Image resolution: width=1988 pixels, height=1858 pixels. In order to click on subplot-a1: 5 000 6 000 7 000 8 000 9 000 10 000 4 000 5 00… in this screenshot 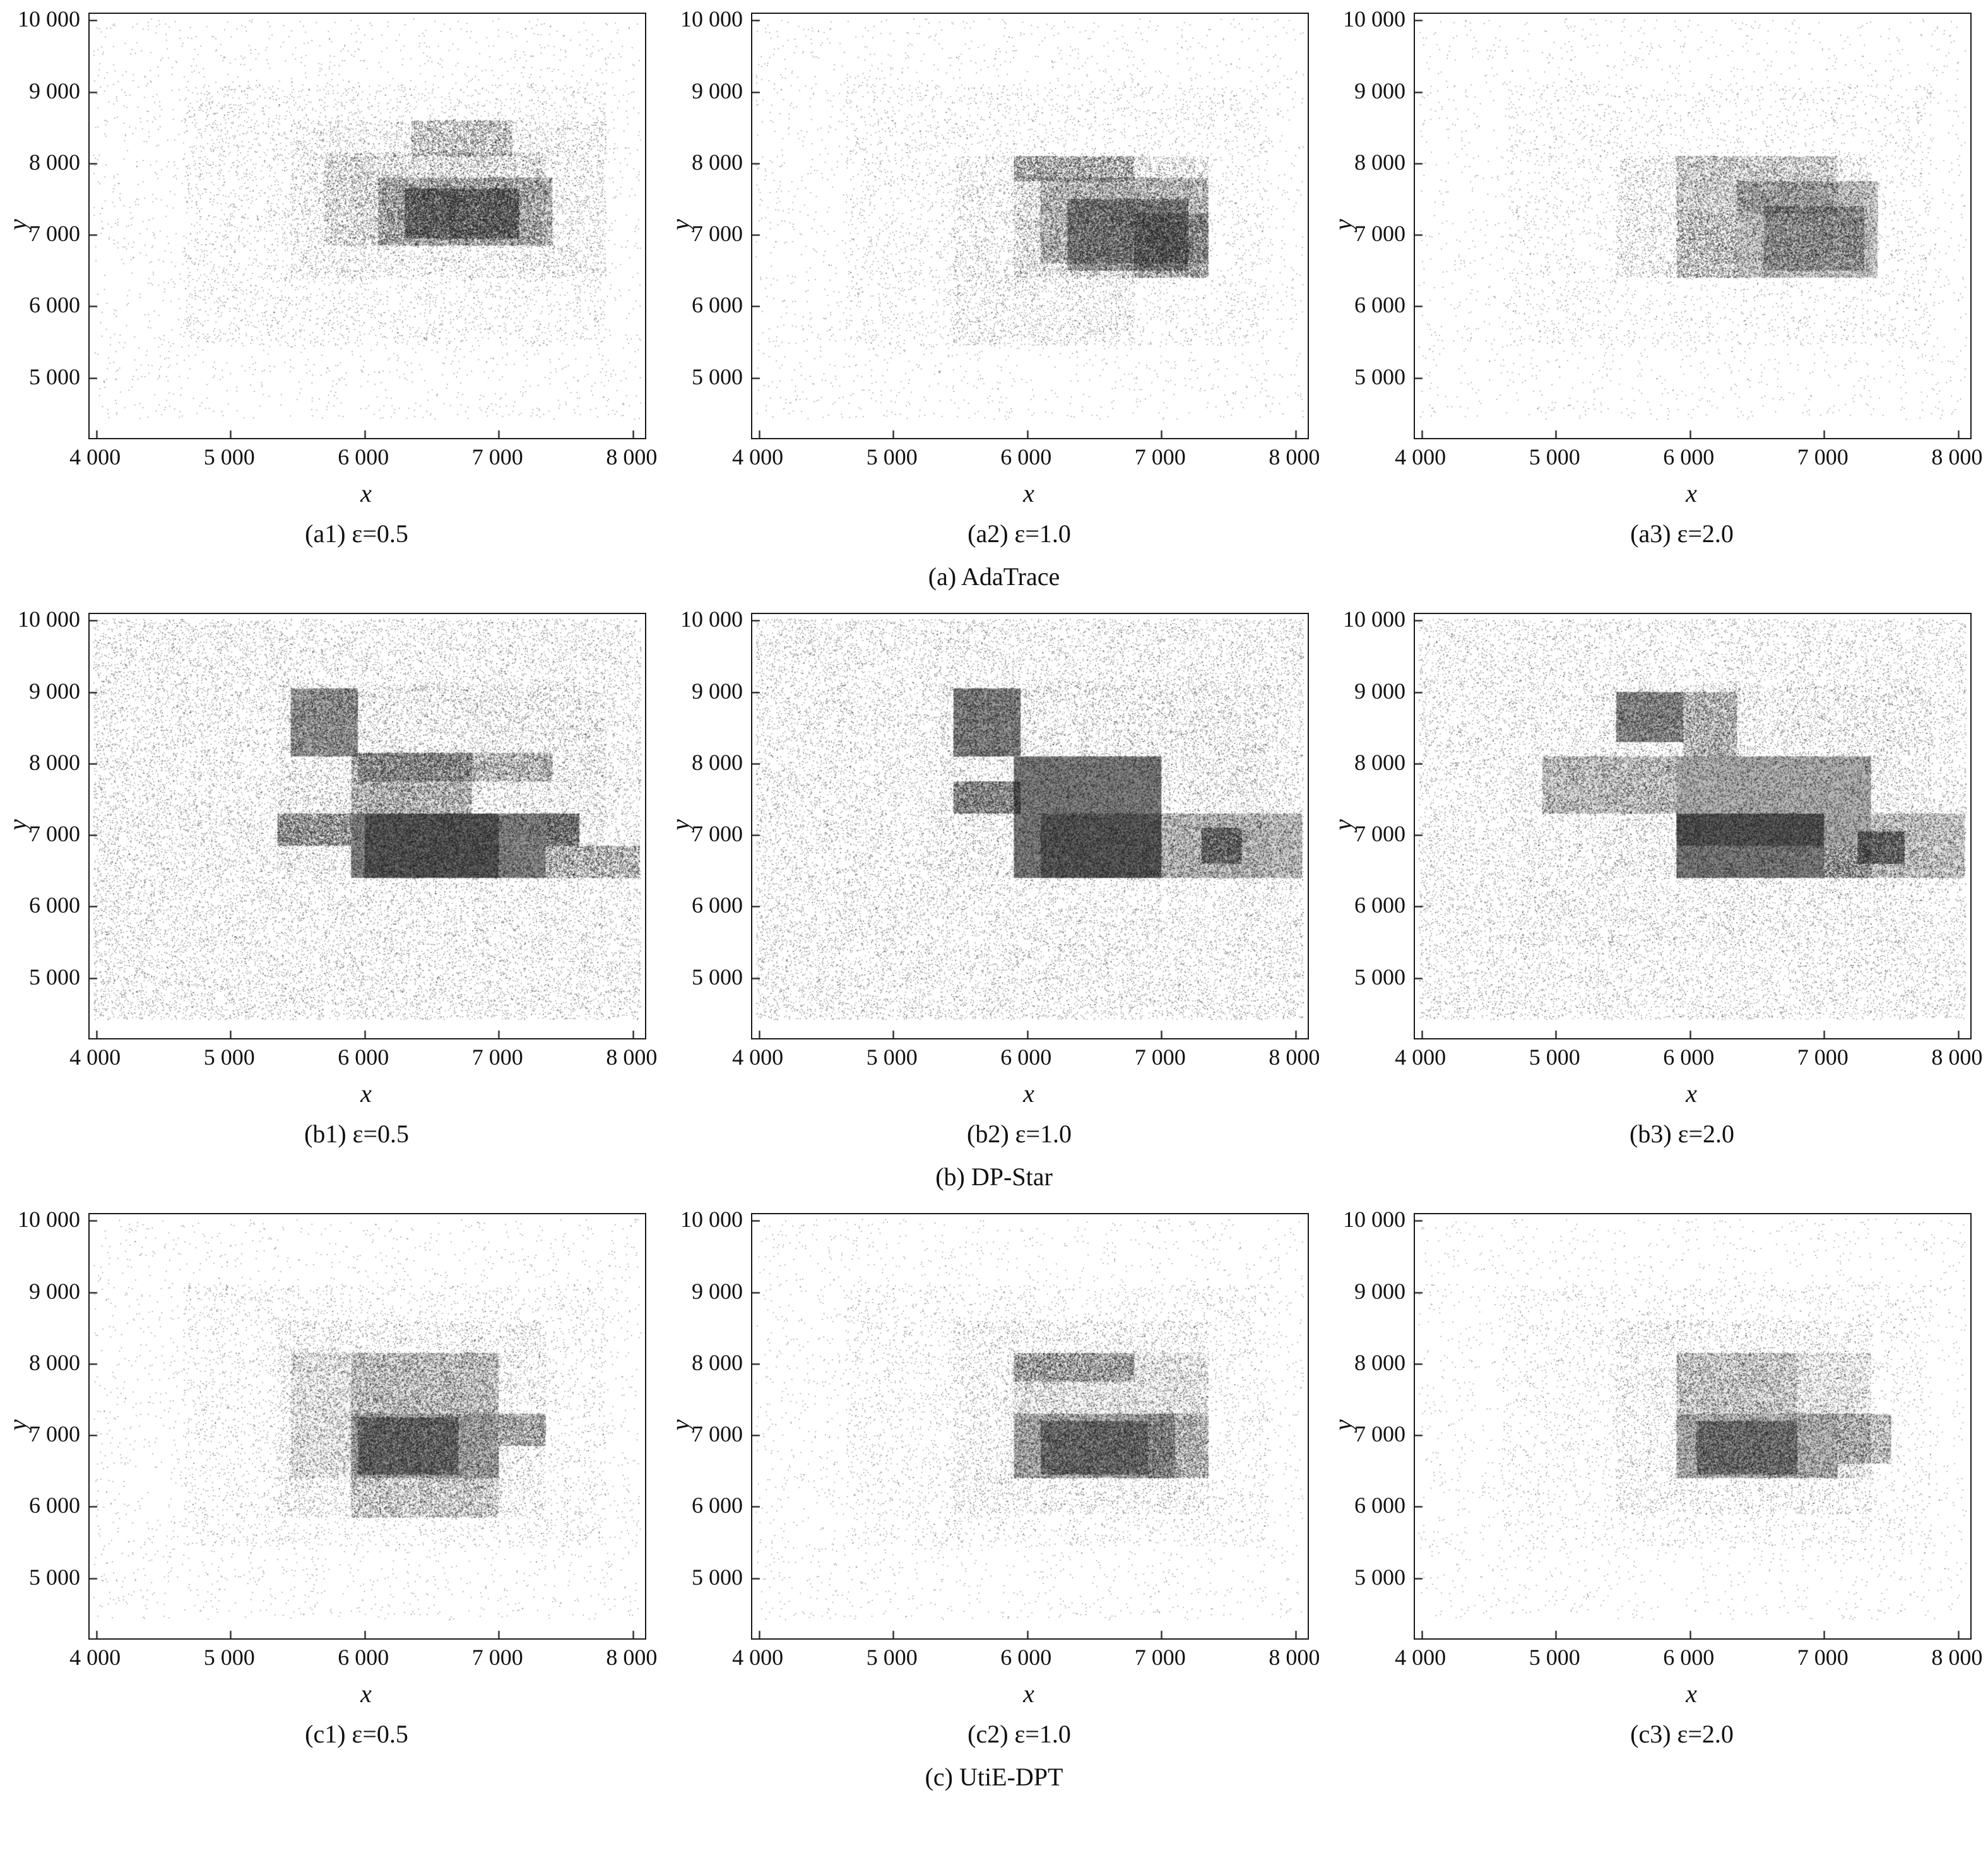, I will do `click(331, 283)`.